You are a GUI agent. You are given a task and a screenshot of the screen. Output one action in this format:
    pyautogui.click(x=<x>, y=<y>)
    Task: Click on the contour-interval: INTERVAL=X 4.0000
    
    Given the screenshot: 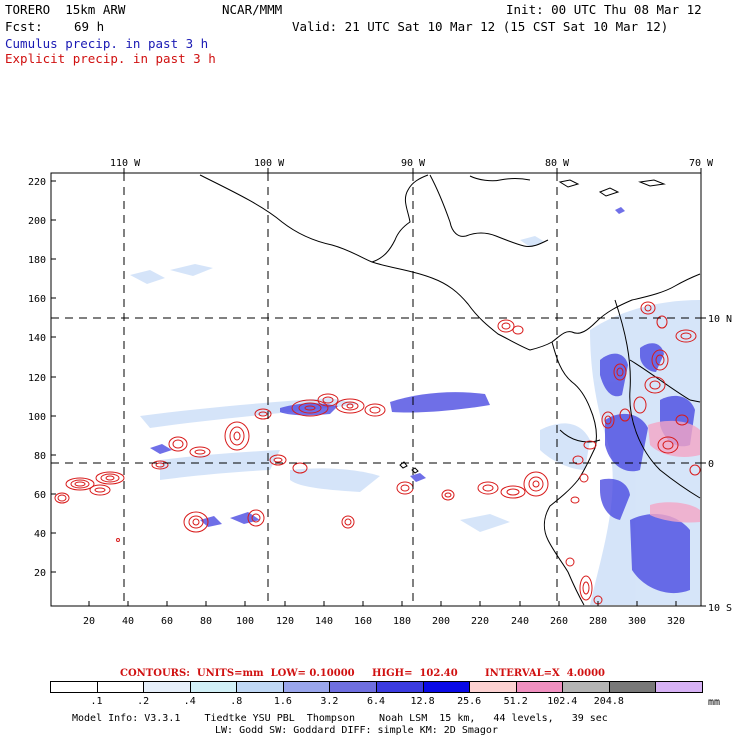 What is the action you would take?
    pyautogui.click(x=545, y=673)
    